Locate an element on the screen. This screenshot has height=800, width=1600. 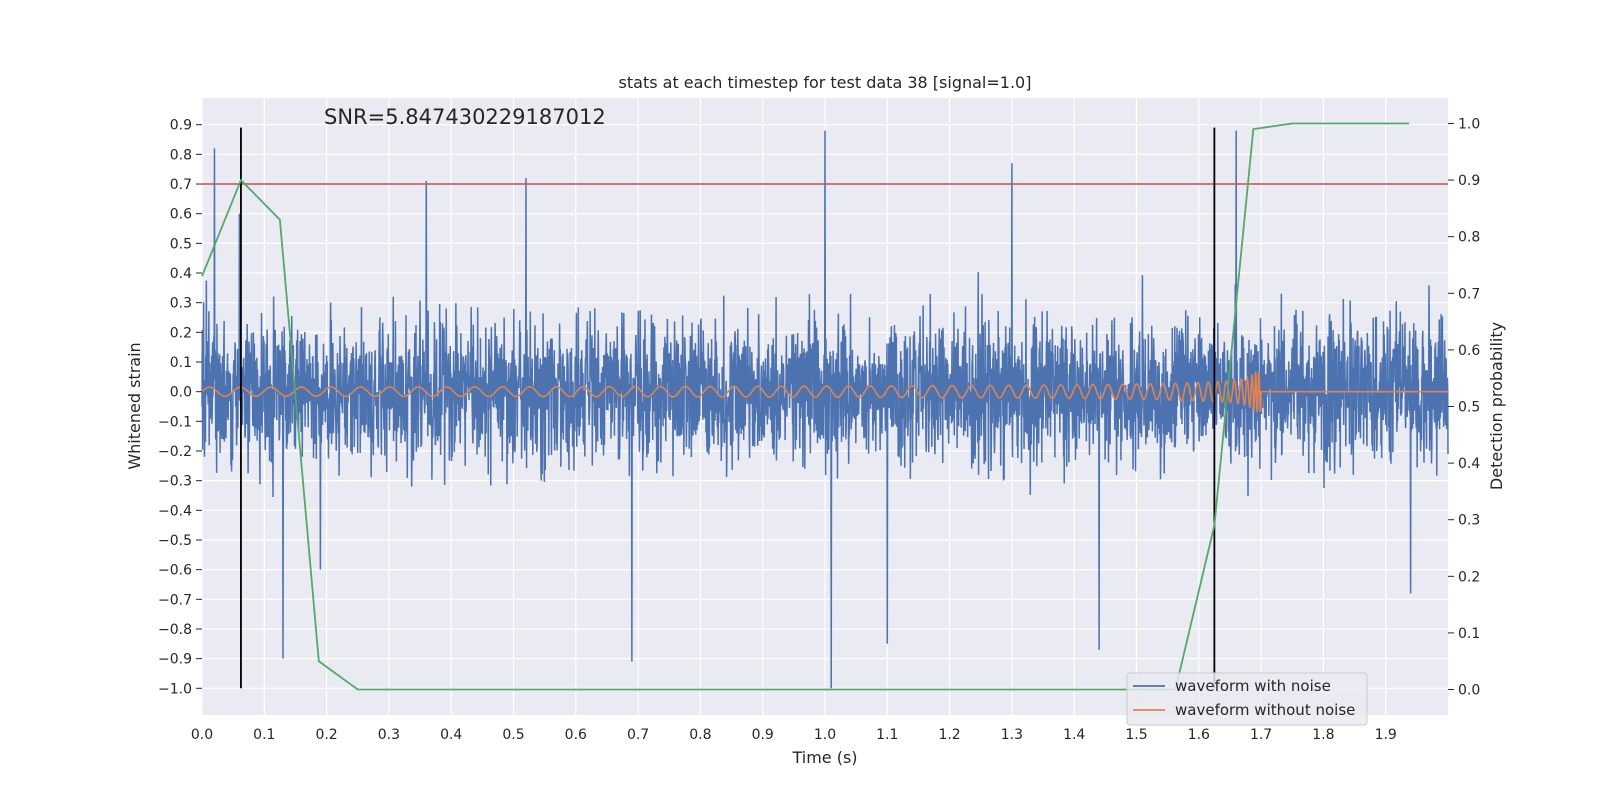
x-tick-label: 1.2 is located at coordinates (949, 735).